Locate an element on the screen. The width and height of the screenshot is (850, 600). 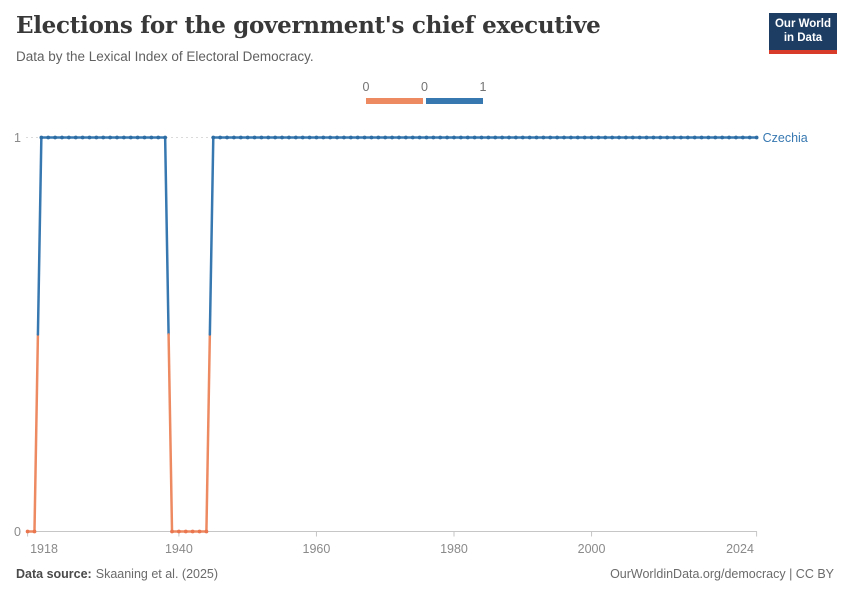
entity-label: Czechia is located at coordinates (785, 138).